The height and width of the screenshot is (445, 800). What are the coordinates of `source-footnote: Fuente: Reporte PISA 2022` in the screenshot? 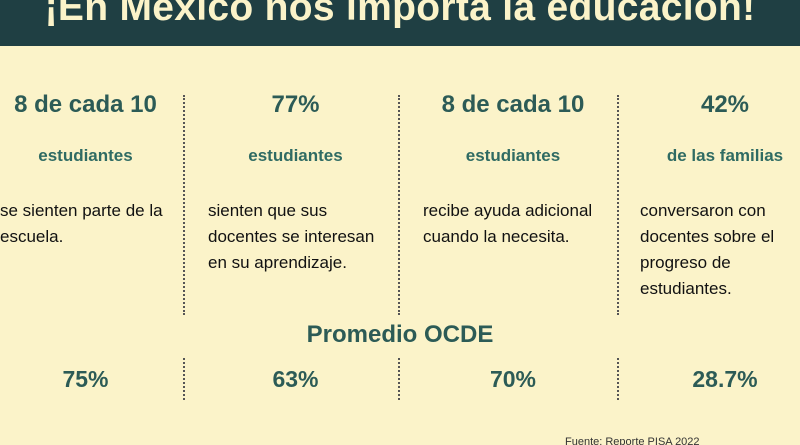 It's located at (632, 440).